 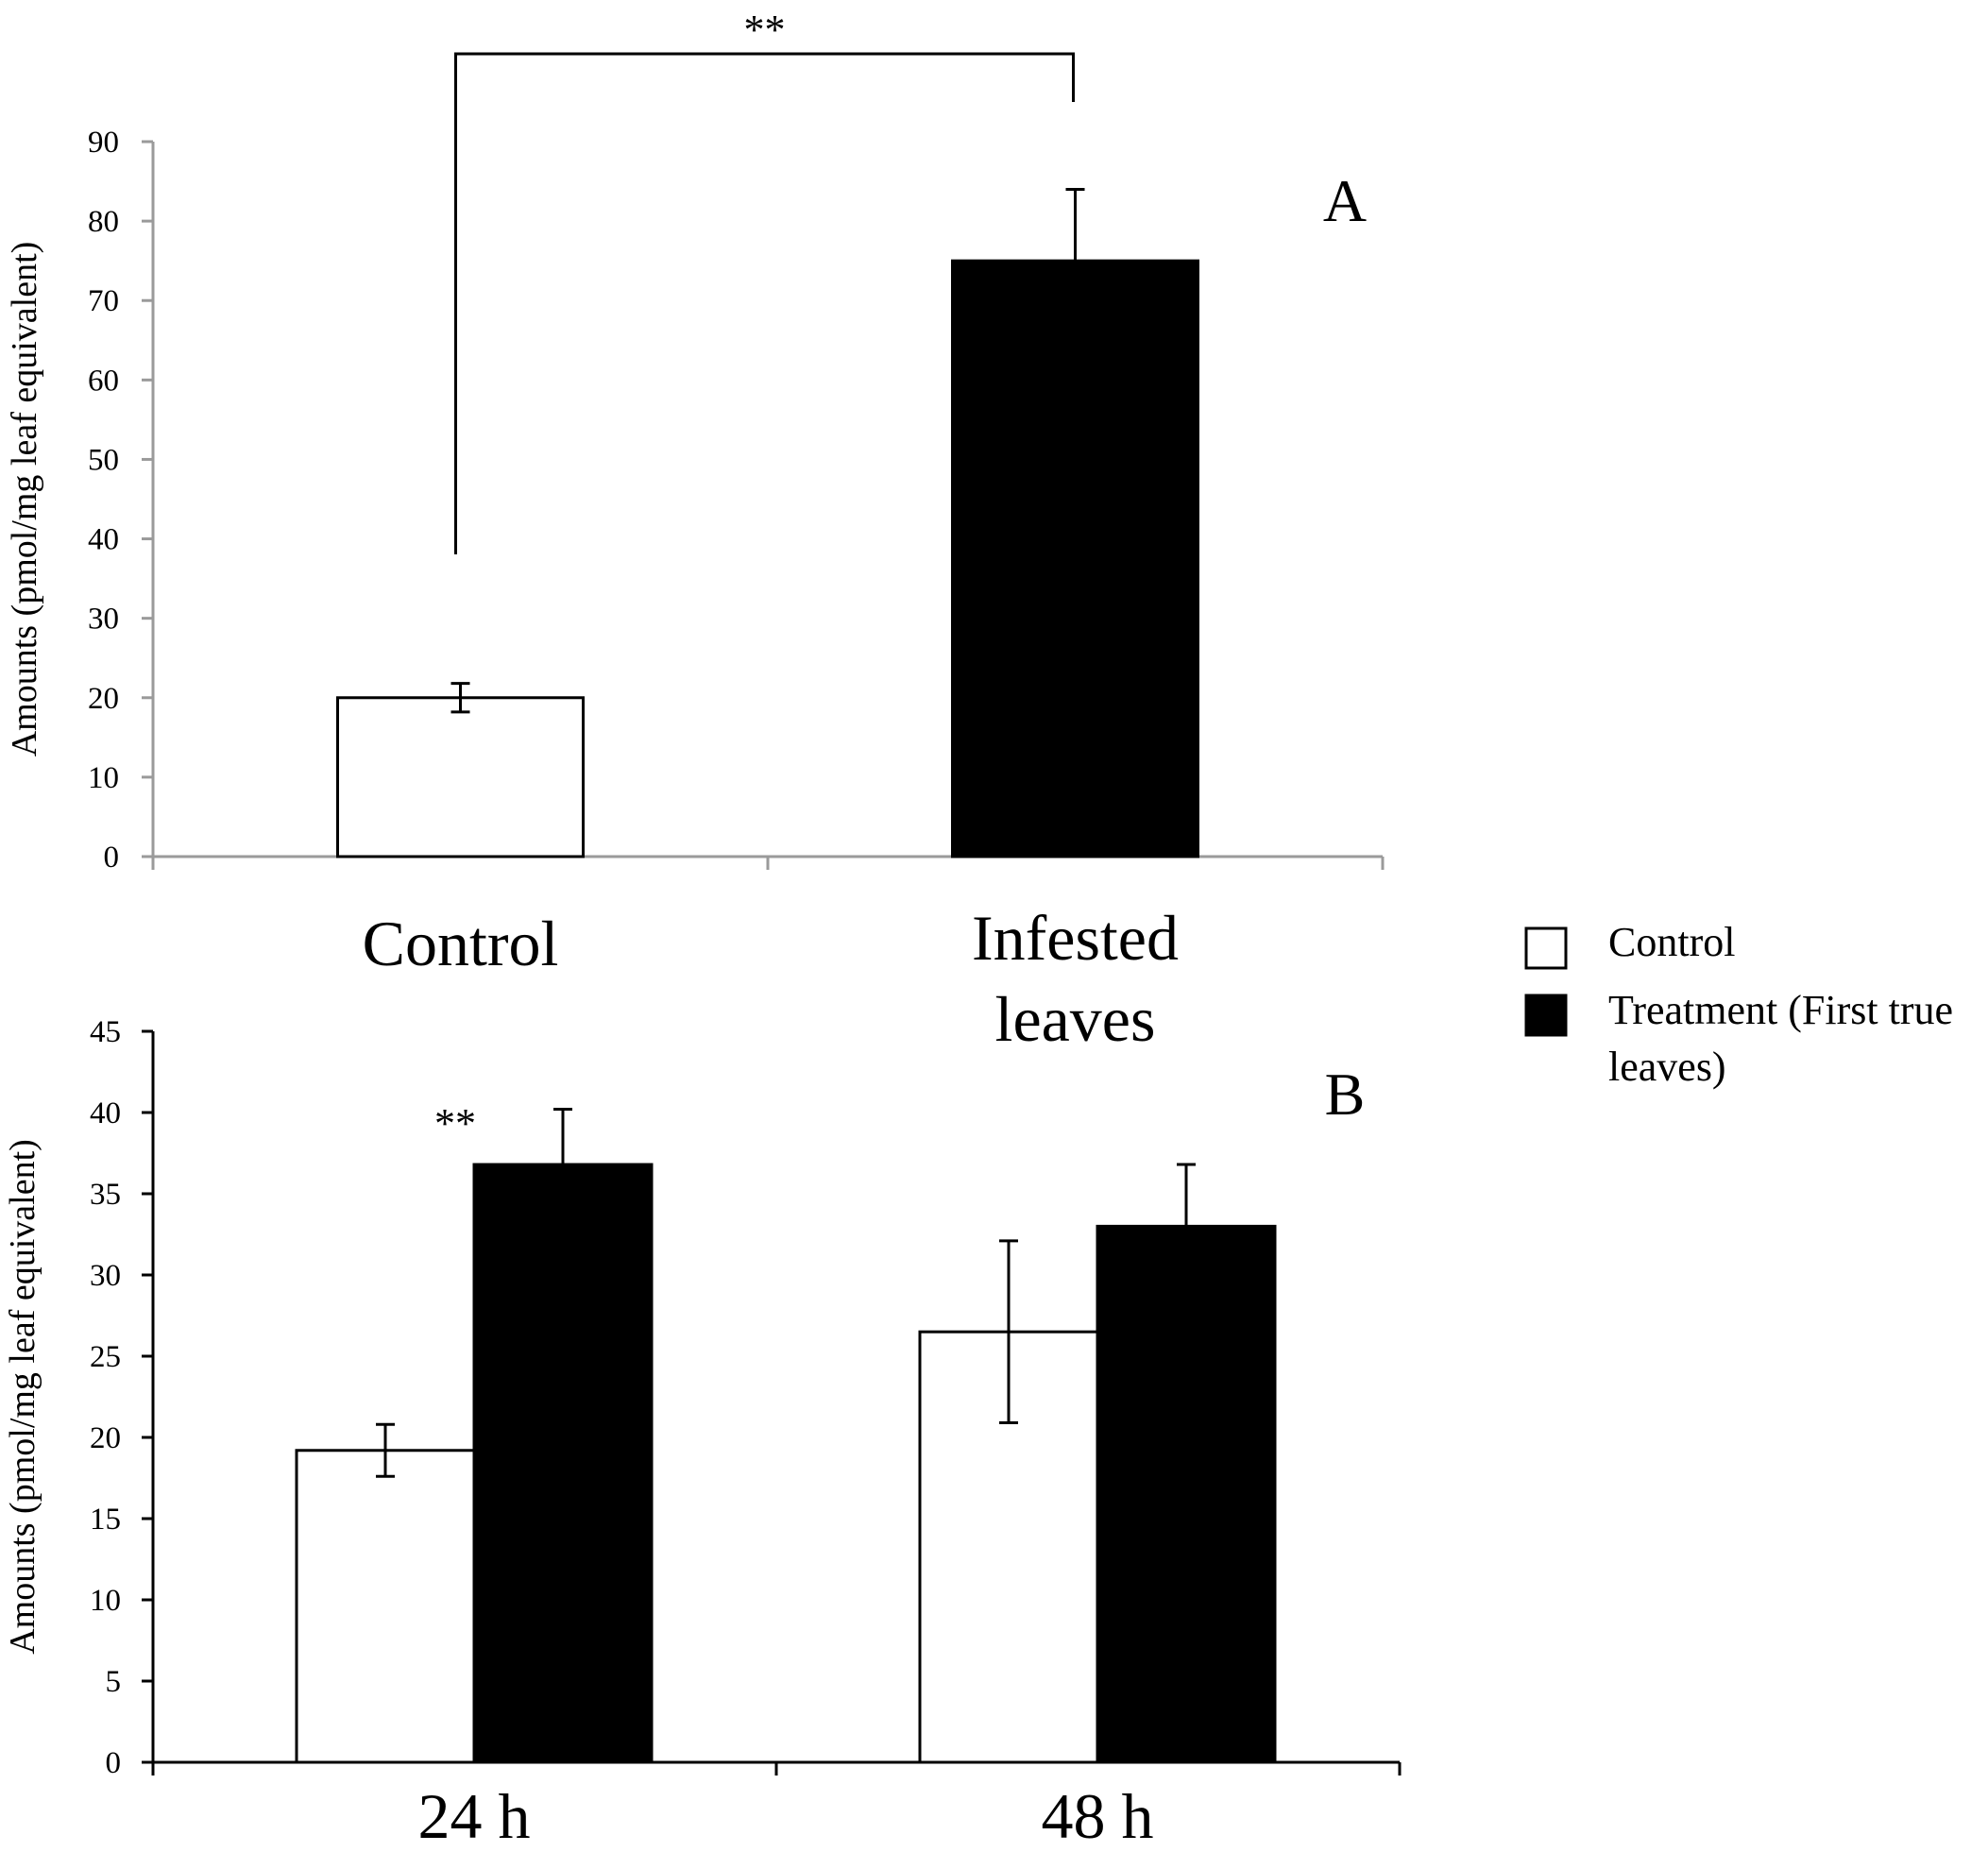 What do you see at coordinates (114, 1682) in the screenshot?
I see `panel-b-y-tick-label: 5` at bounding box center [114, 1682].